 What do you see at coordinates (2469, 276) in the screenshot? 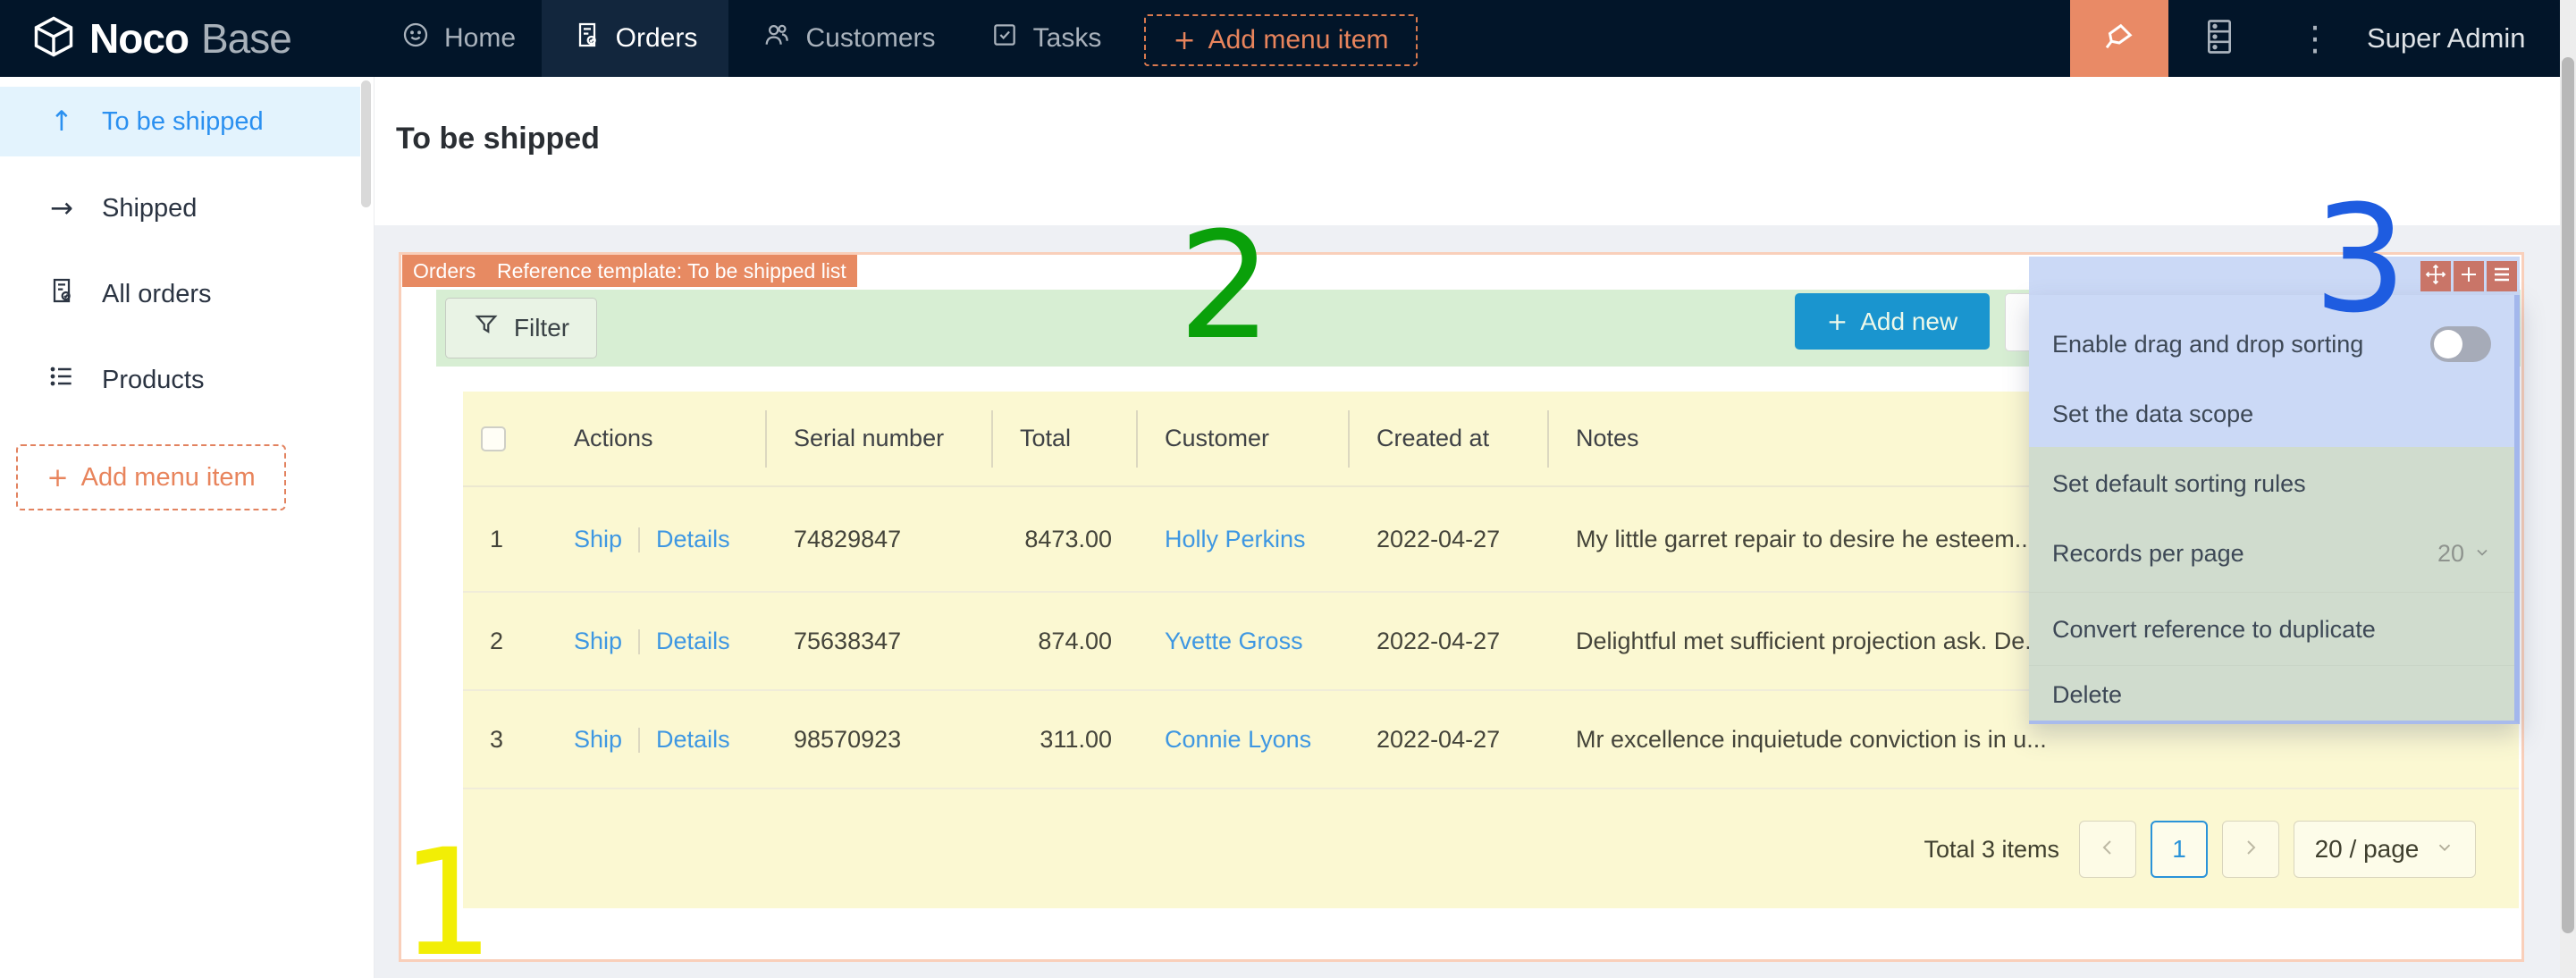
I see `add-block-button` at bounding box center [2469, 276].